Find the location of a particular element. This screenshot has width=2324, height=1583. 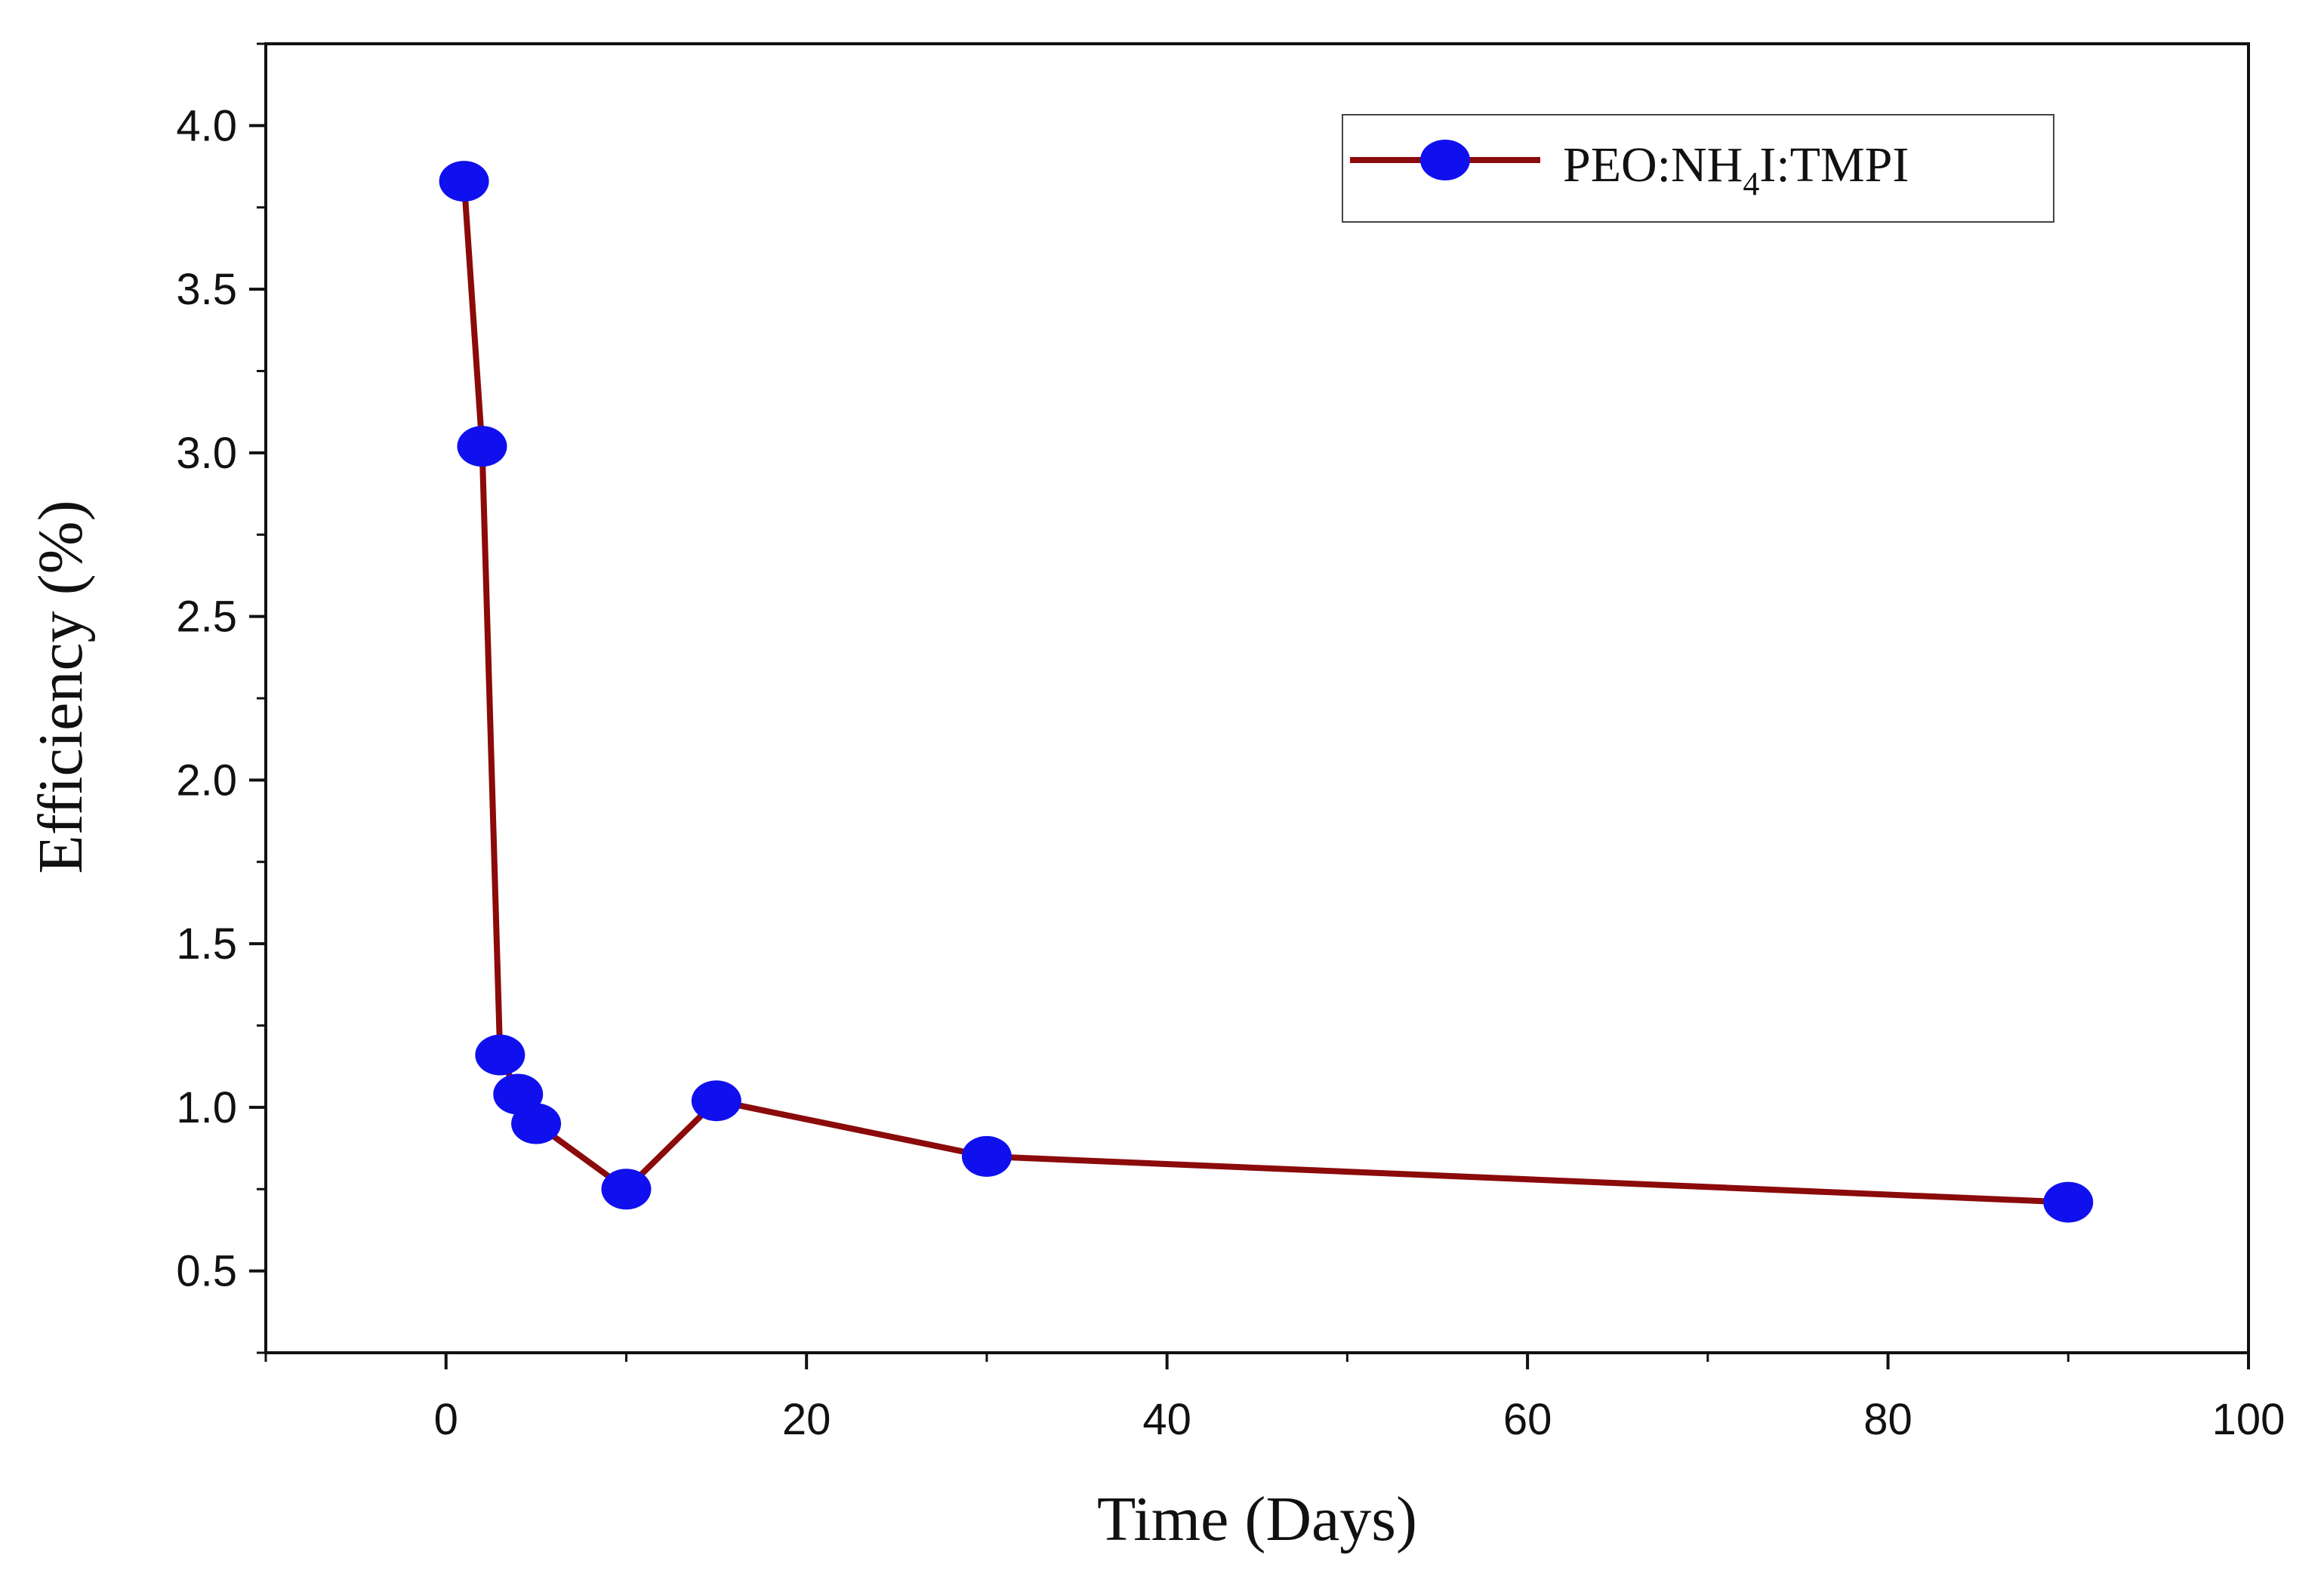

x-tick-label: 60 is located at coordinates (1527, 1419).